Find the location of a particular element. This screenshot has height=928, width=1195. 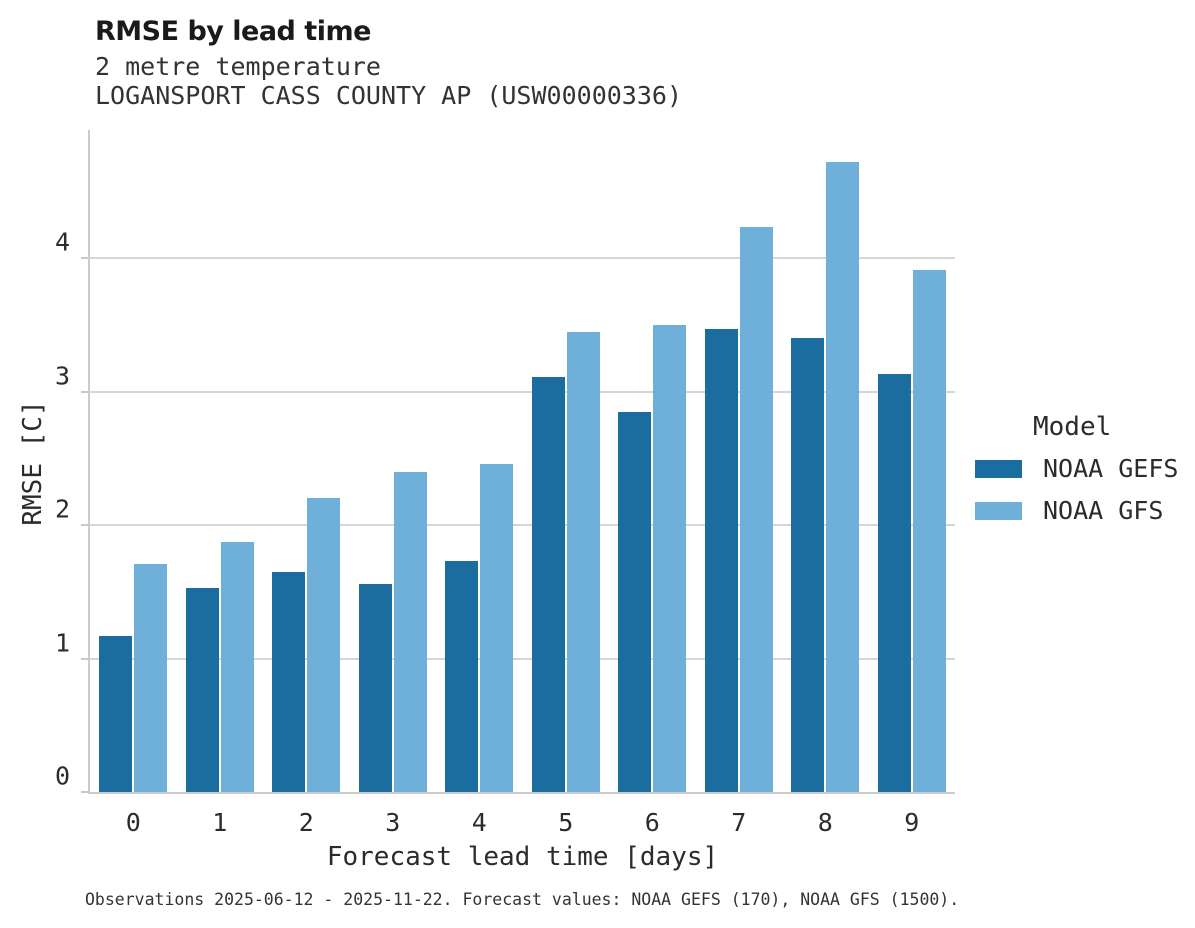

gridline-y1 is located at coordinates (522, 658).